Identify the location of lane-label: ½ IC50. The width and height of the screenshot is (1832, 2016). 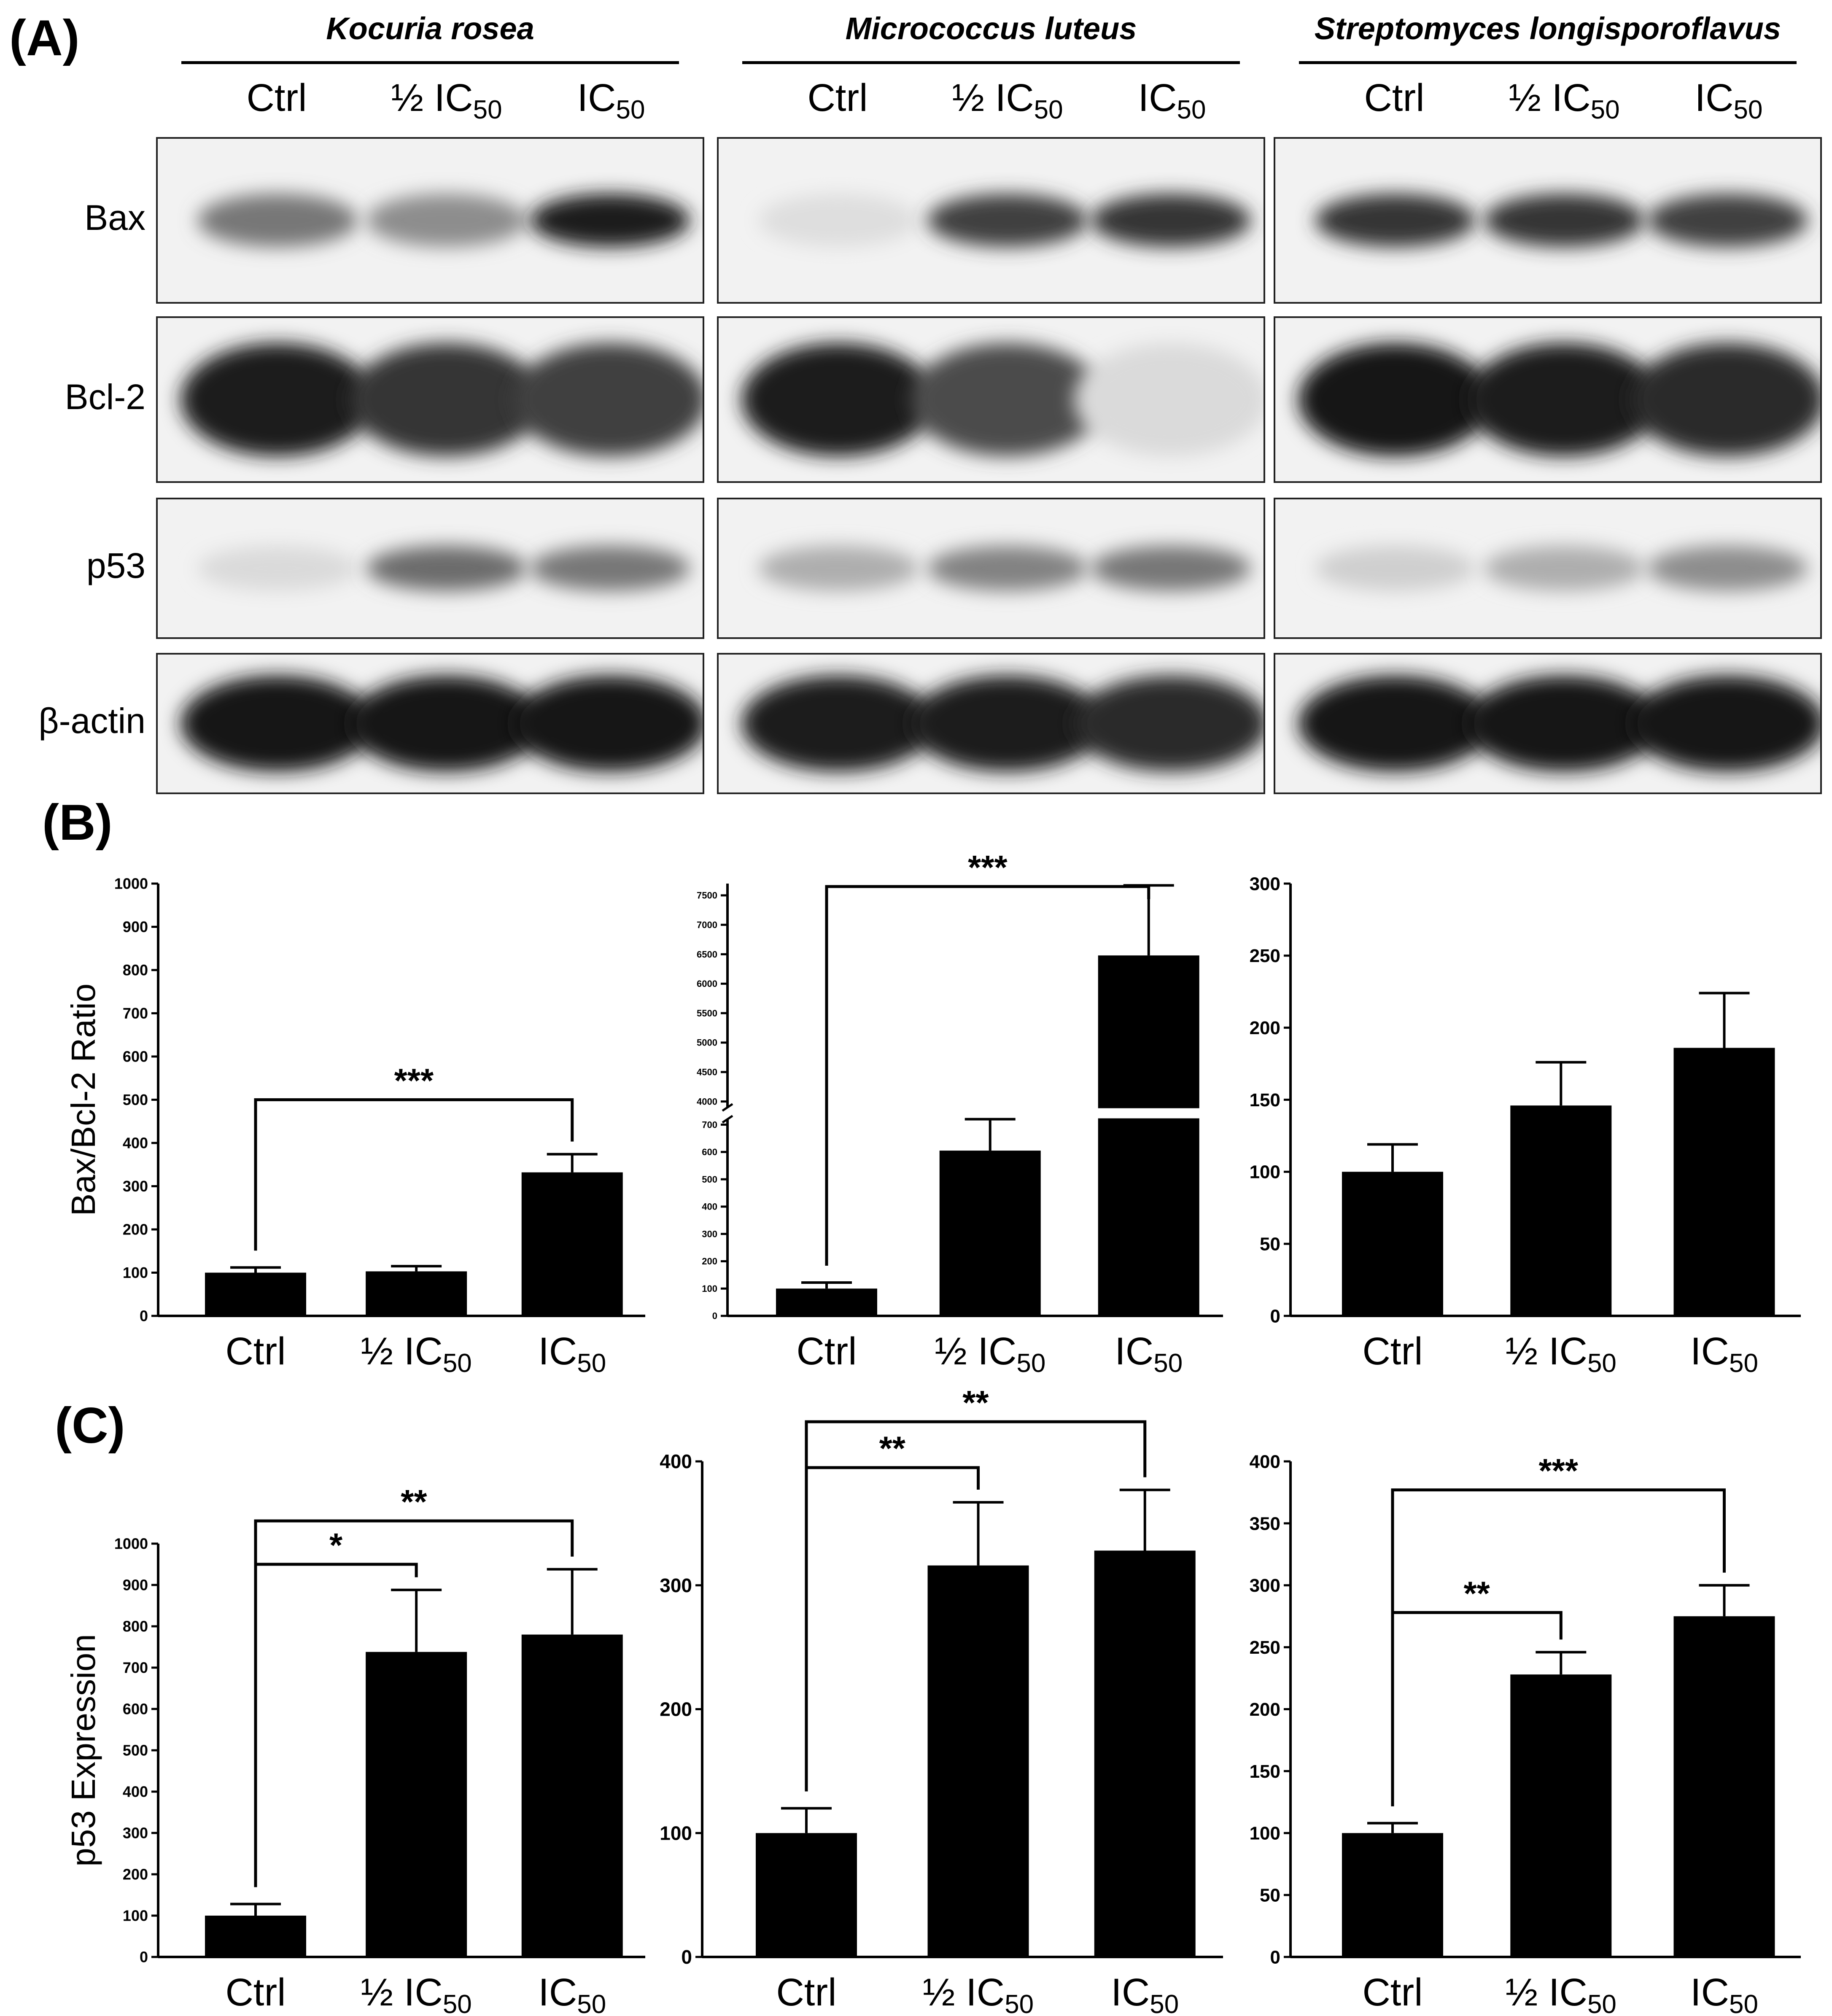
(446, 100).